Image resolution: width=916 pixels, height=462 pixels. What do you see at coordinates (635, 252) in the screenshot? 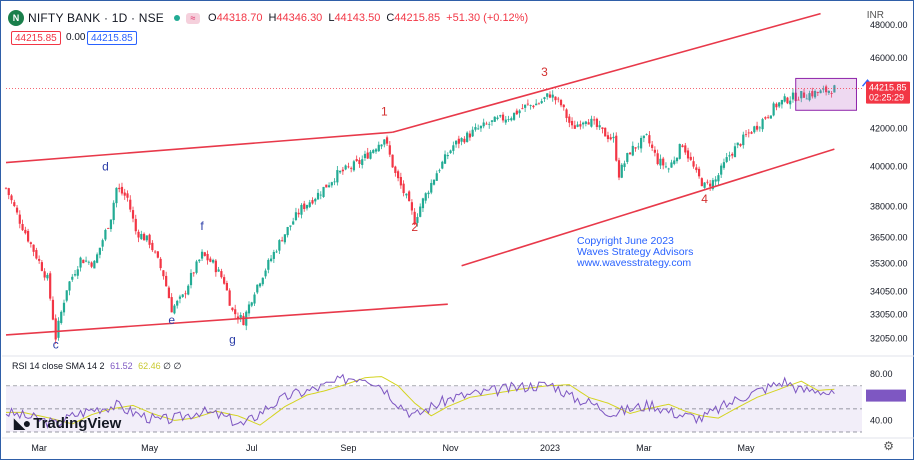
I see `copyright-line: Waves Strategy Advisors` at bounding box center [635, 252].